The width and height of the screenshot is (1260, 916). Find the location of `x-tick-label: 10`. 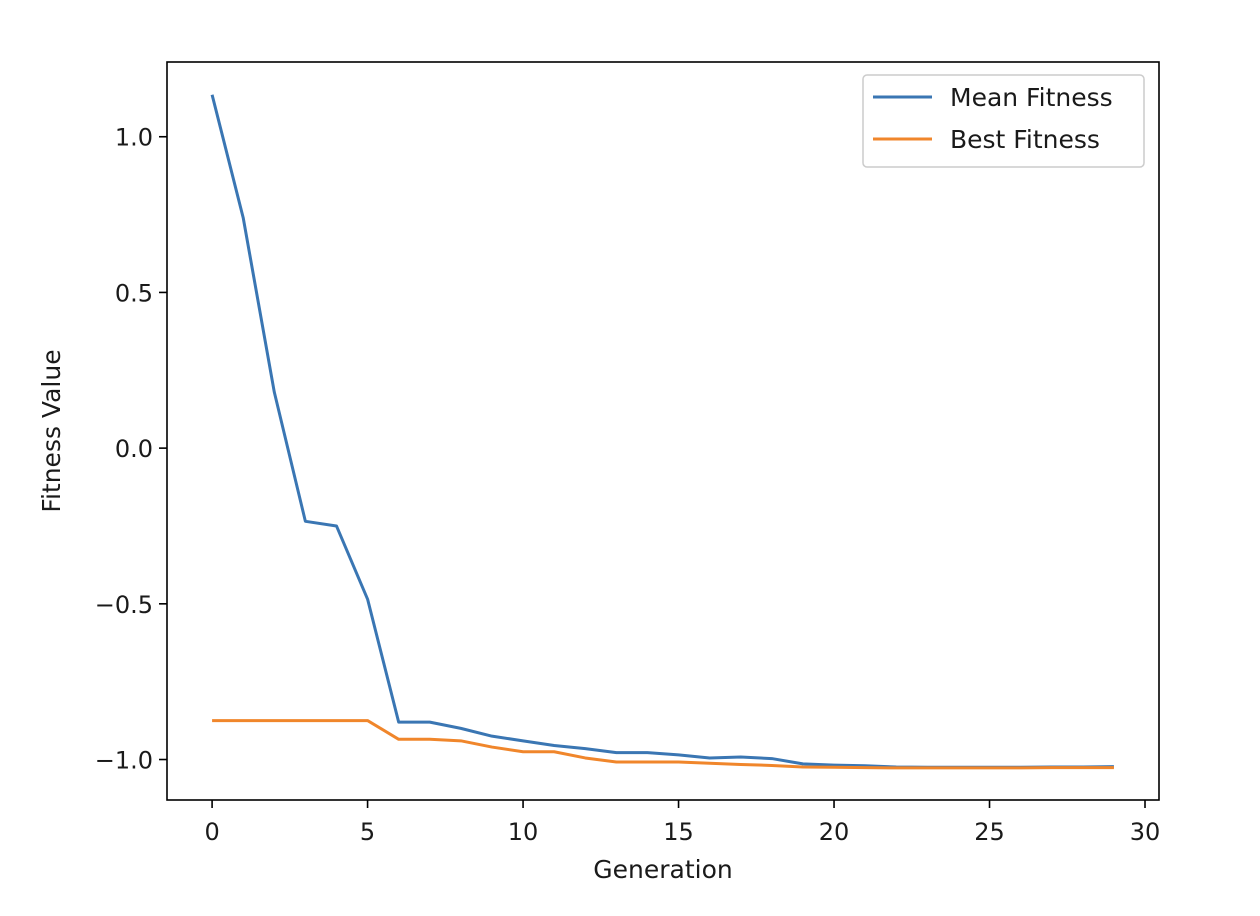

x-tick-label: 10 is located at coordinates (523, 832).